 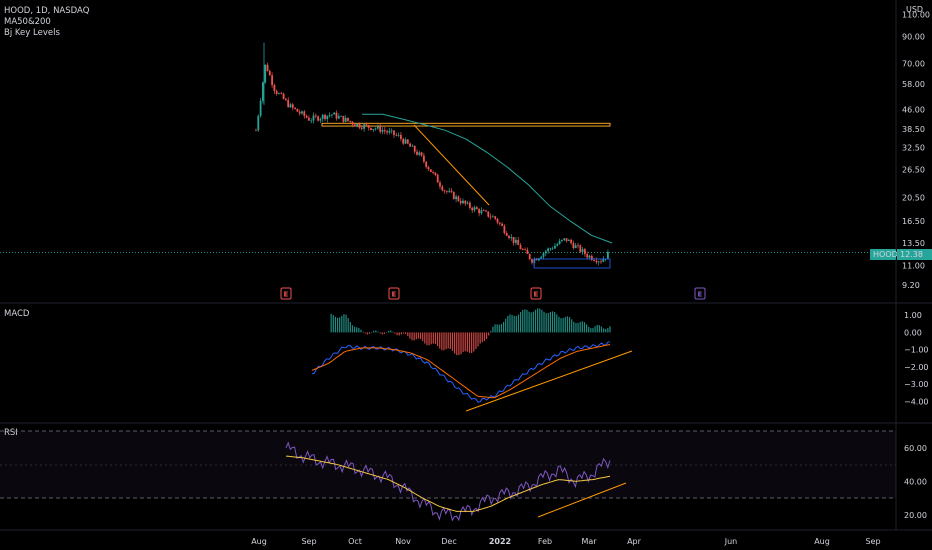 What do you see at coordinates (466, 124) in the screenshot?
I see `key-level-zone` at bounding box center [466, 124].